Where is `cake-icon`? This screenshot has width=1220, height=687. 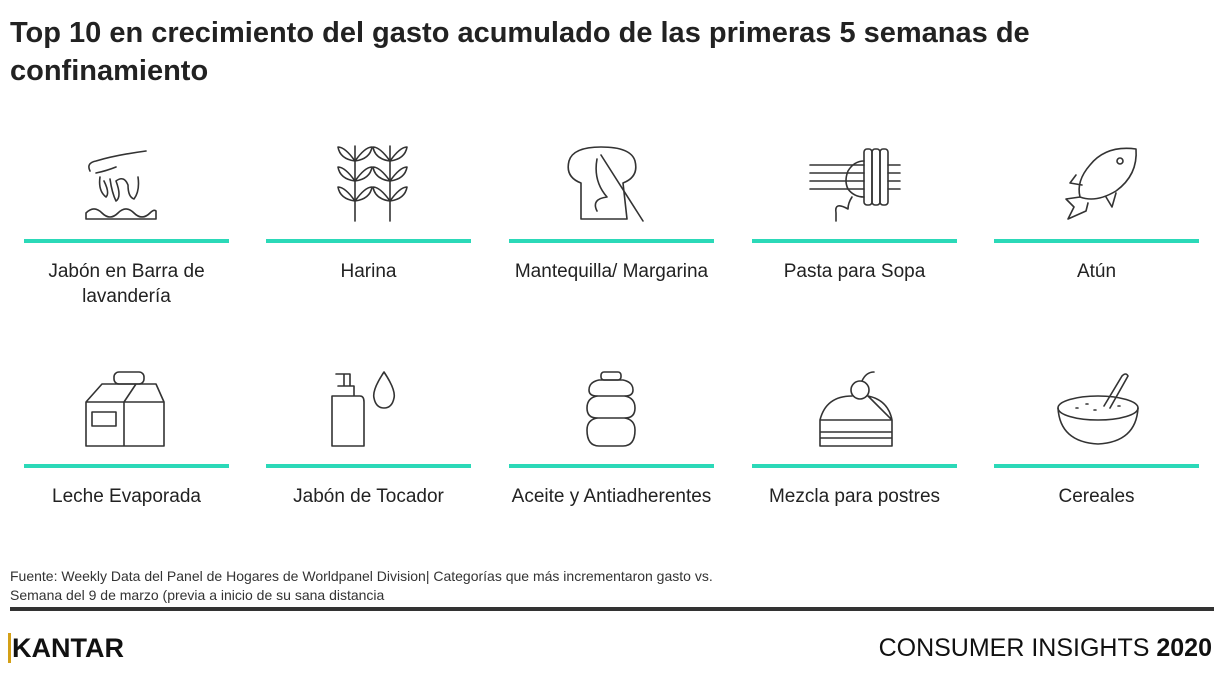
cake-icon is located at coordinates (854, 411).